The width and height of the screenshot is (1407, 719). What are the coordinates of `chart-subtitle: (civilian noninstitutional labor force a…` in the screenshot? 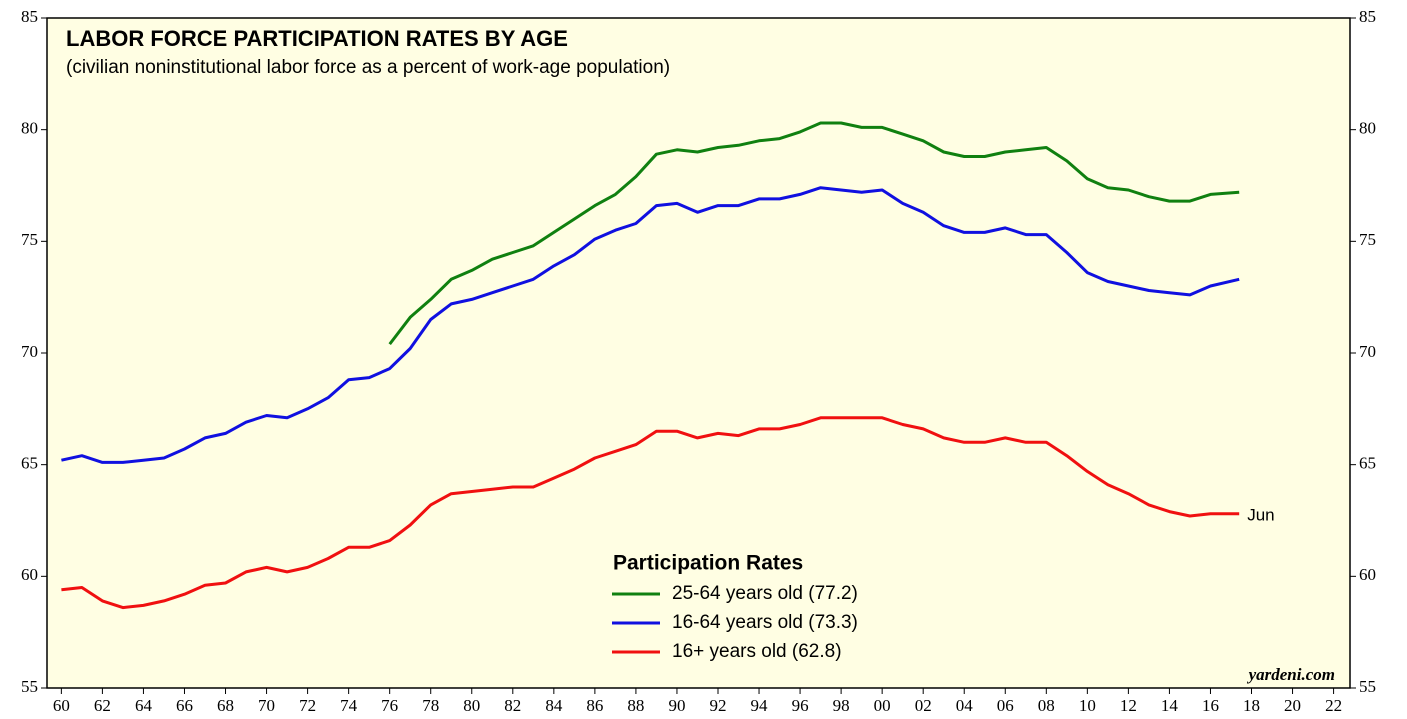 It's located at (368, 67).